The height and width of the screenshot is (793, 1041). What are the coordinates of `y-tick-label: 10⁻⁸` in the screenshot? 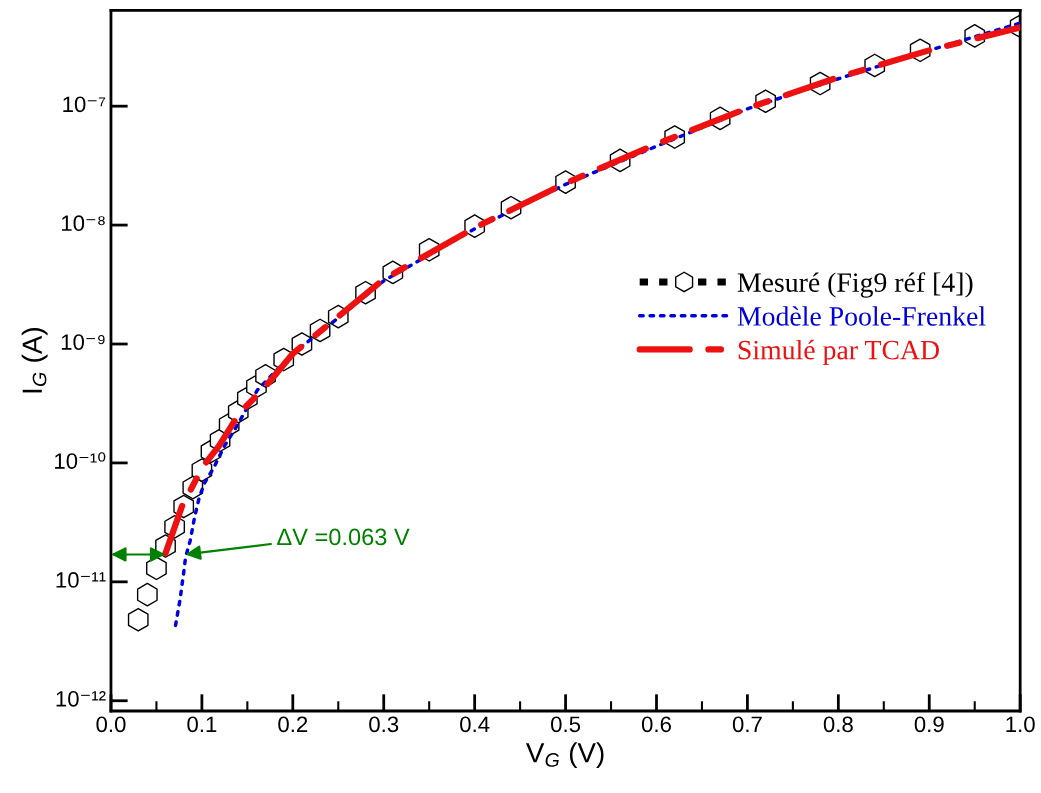 It's located at (83, 223).